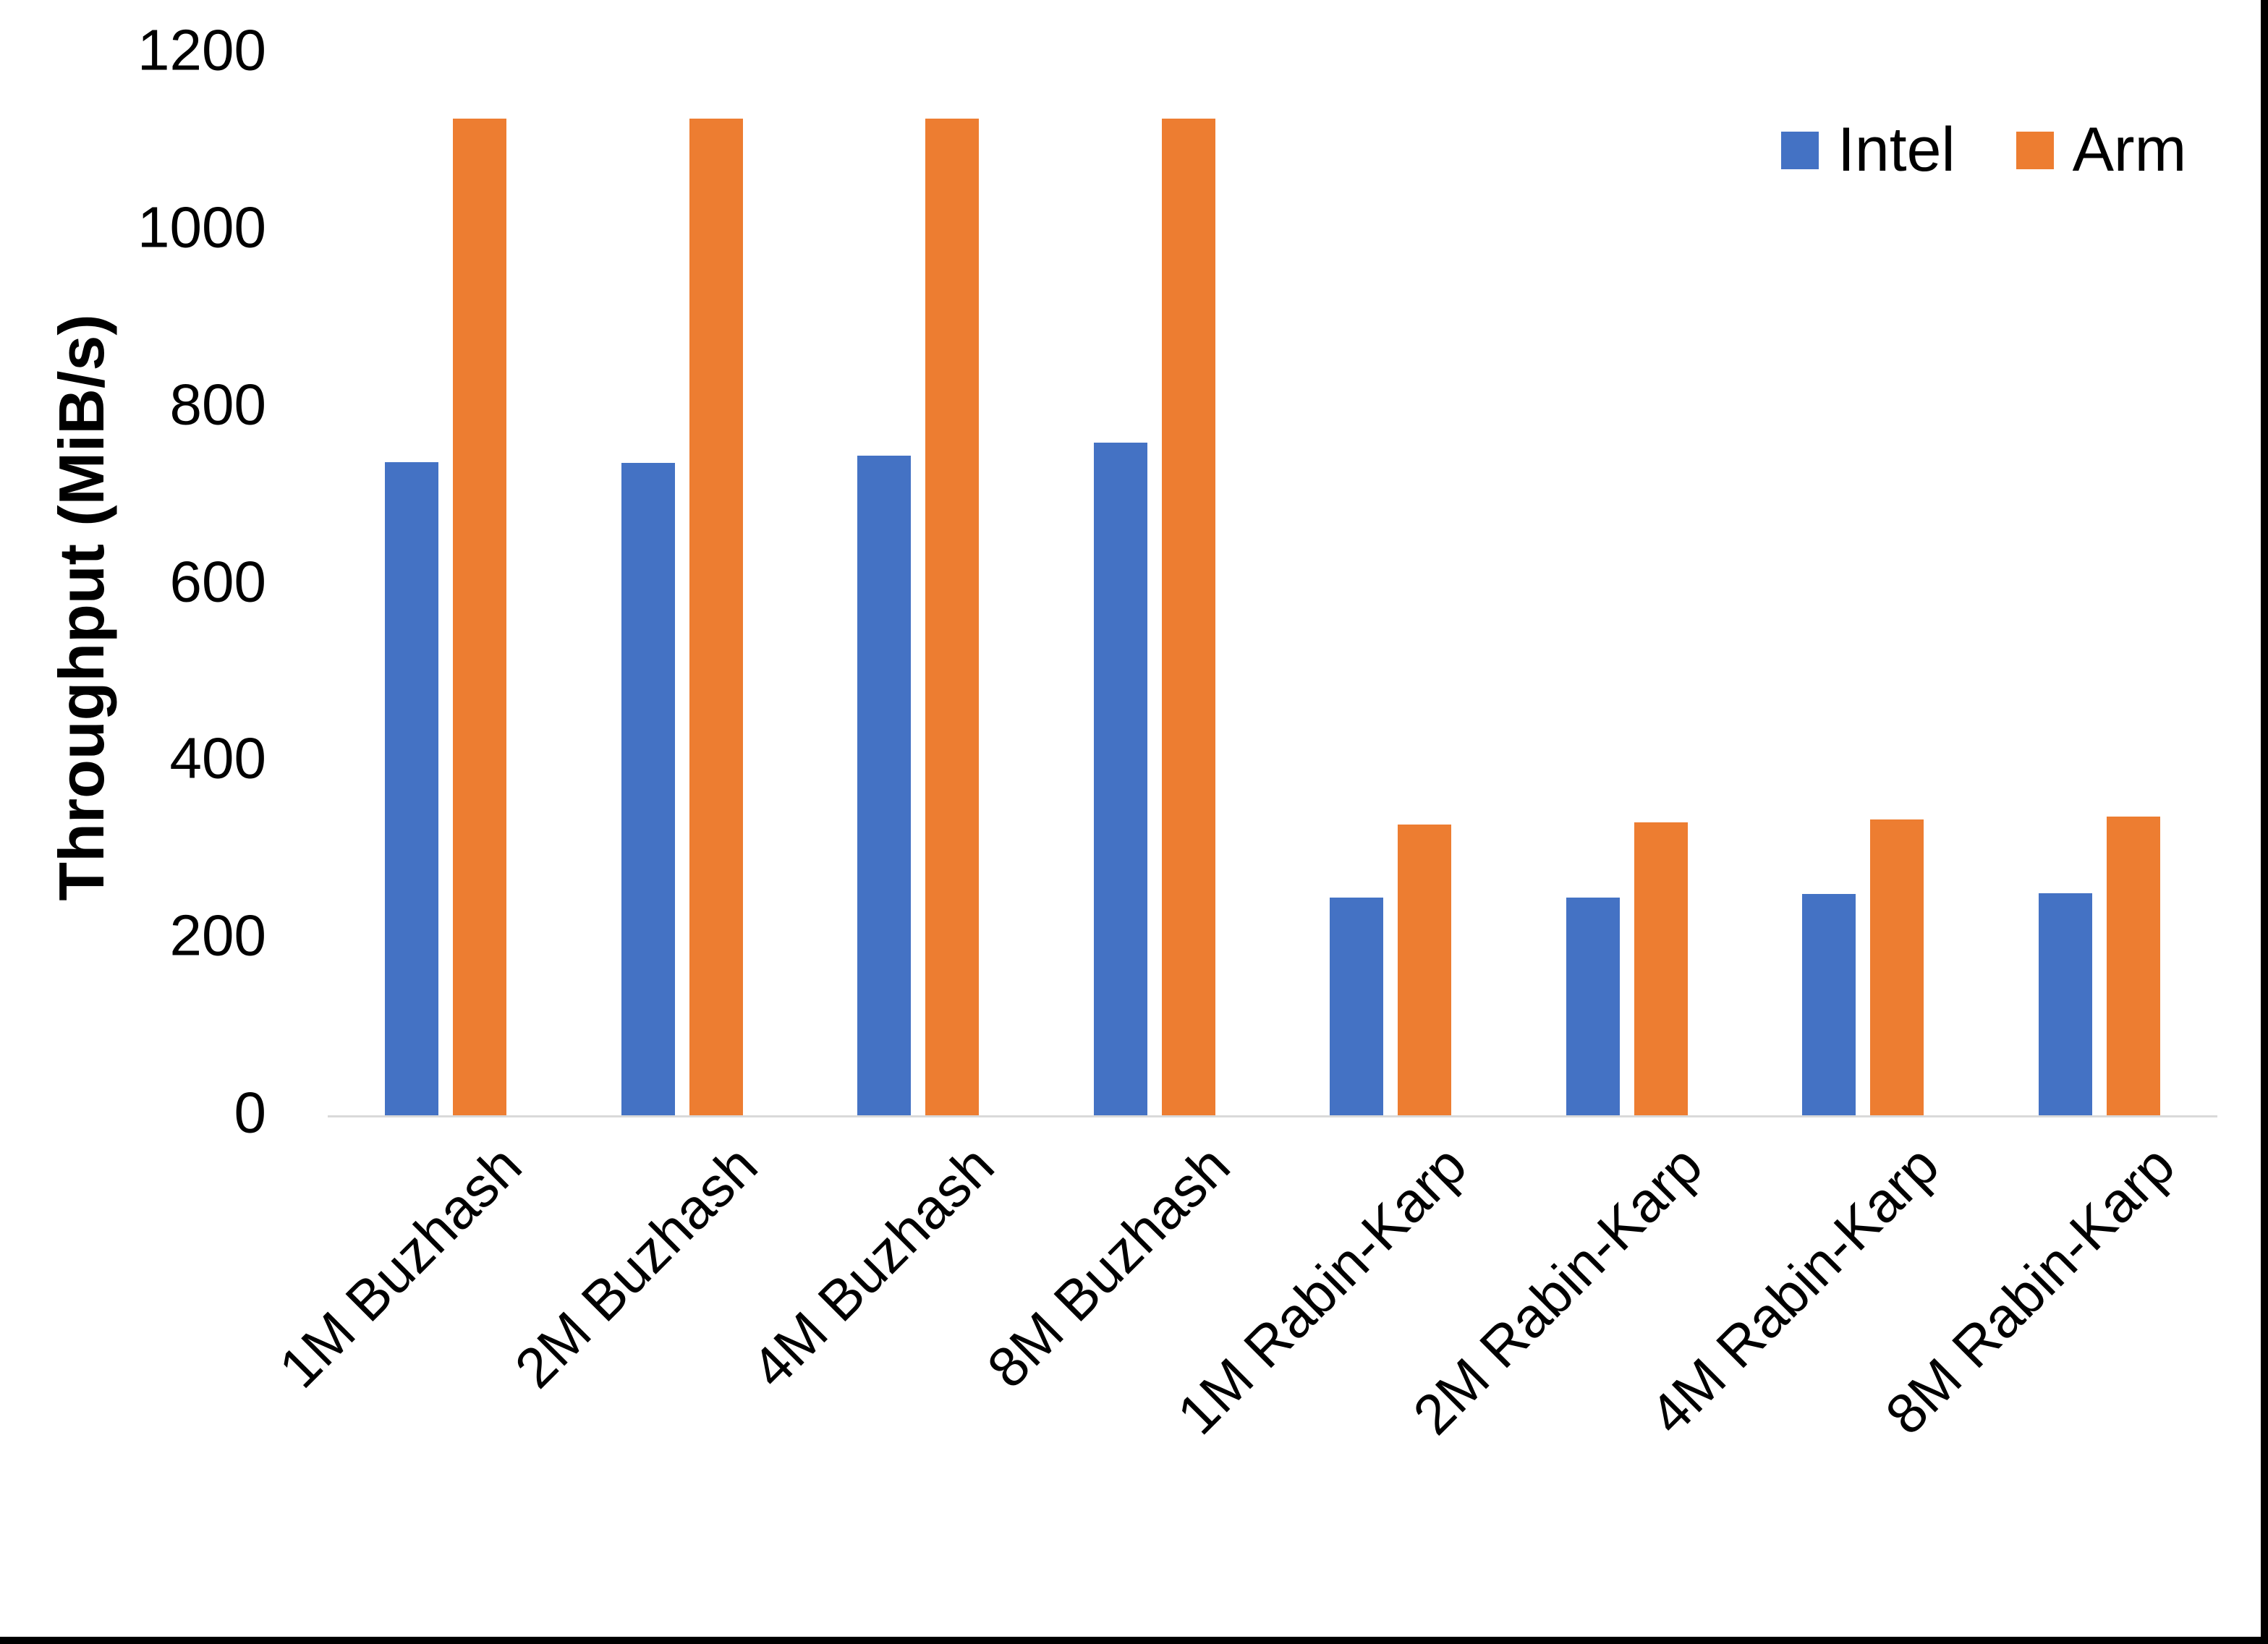  I want to click on bar-group: 8M Rabin-Karp, so click(2046, 750).